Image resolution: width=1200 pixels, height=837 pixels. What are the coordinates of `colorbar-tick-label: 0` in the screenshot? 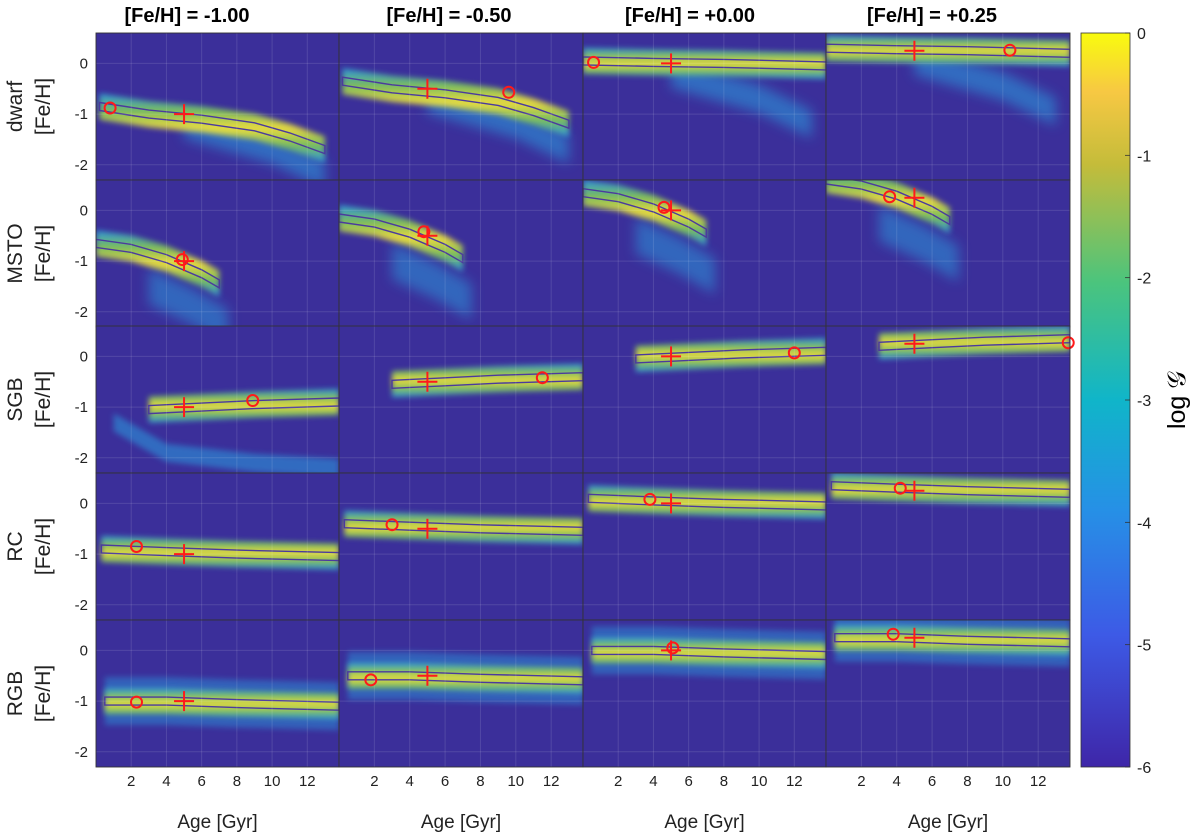 It's located at (1141, 34).